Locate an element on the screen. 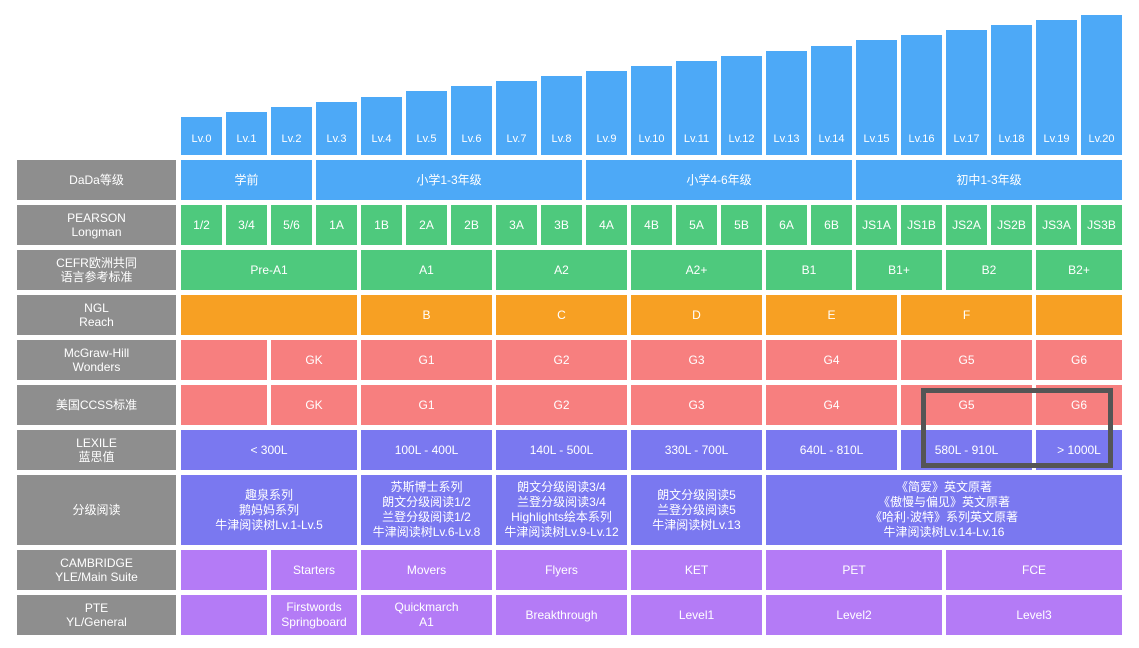 The image size is (1139, 648). row-header-cefr: CEFR欧洲共同 语言参考标准 is located at coordinates (96, 270).